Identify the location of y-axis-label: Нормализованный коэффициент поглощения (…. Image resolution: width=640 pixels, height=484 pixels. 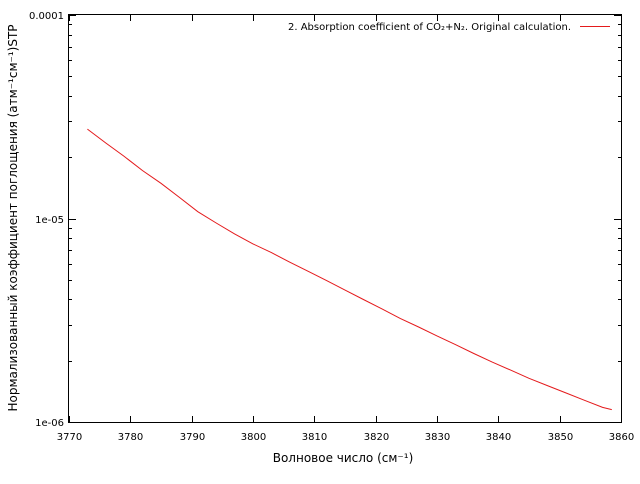
(13, 217).